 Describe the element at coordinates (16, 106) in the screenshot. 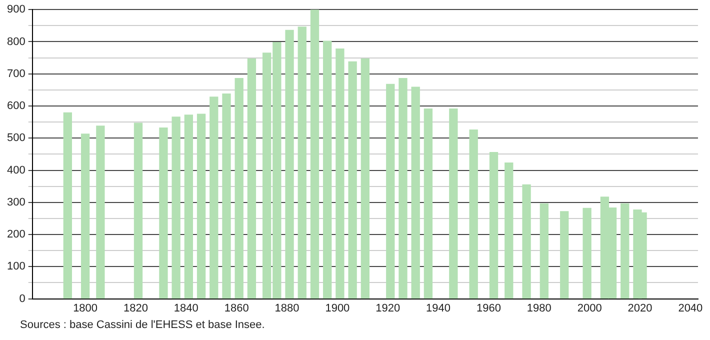

I see `y-tick-label: 600` at that location.